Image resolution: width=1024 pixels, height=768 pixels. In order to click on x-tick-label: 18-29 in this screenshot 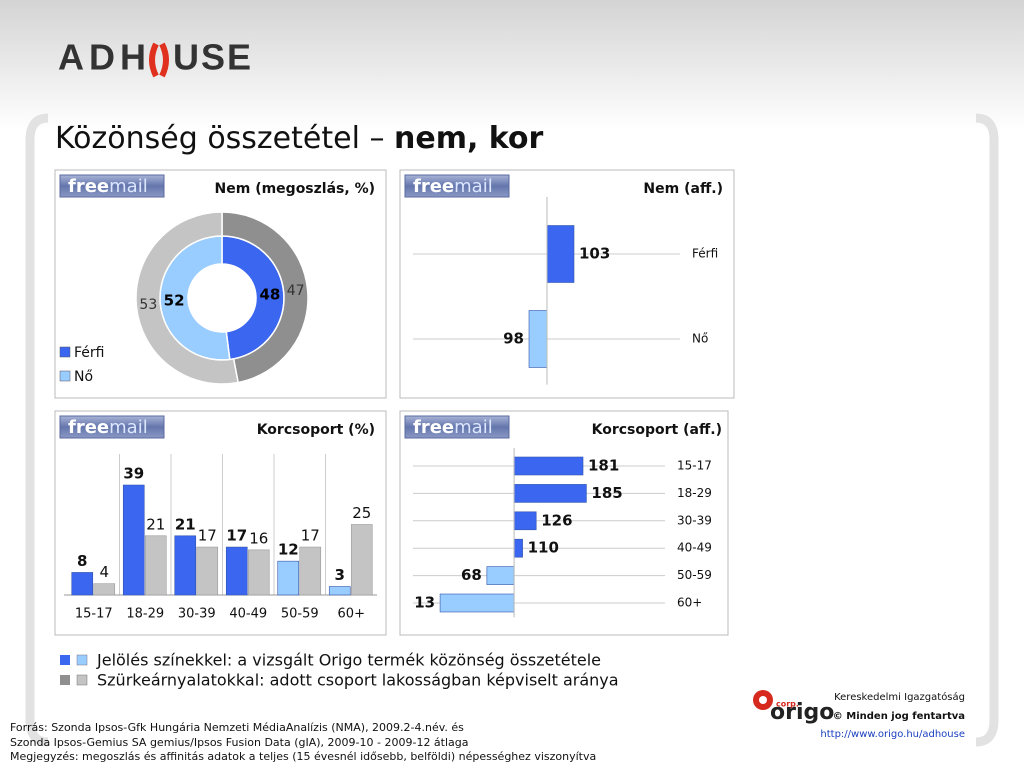, I will do `click(145, 614)`.